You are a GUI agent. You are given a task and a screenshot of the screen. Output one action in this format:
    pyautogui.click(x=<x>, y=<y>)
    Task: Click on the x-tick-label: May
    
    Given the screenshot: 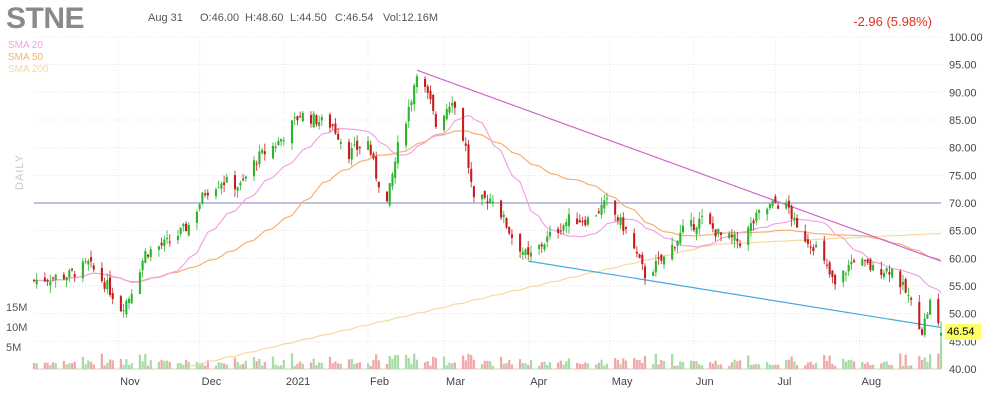 What is the action you would take?
    pyautogui.click(x=622, y=382)
    